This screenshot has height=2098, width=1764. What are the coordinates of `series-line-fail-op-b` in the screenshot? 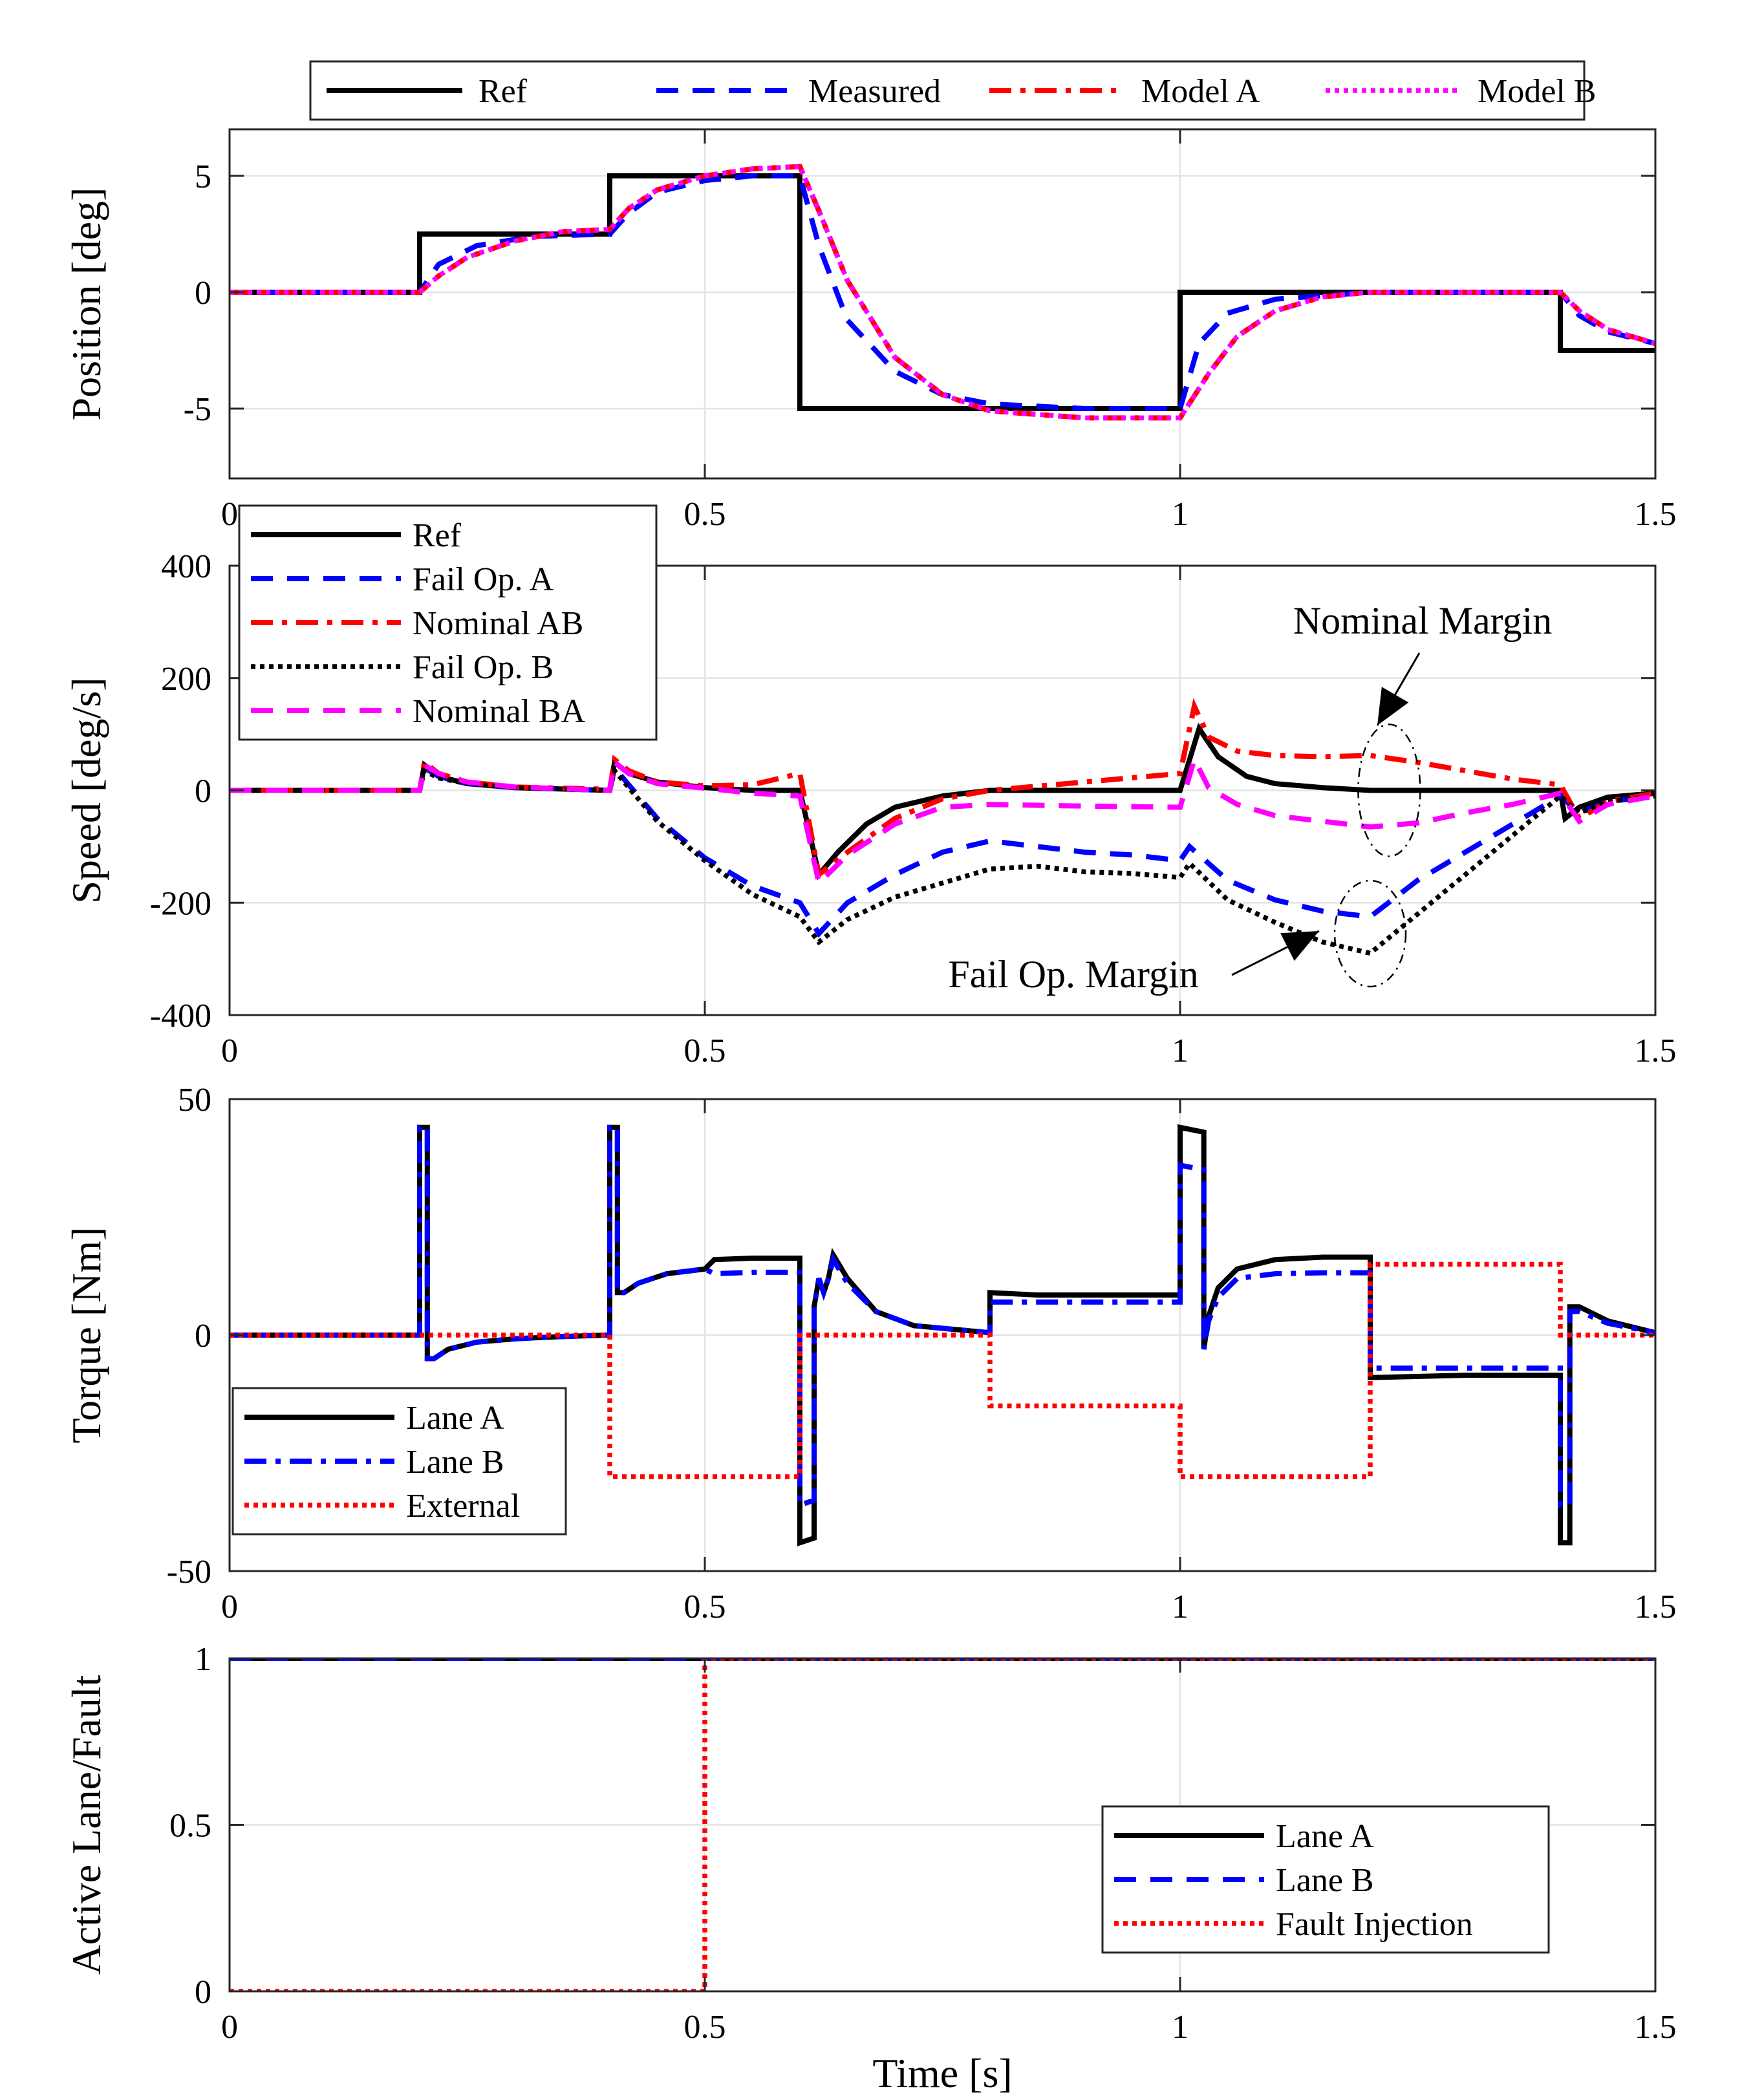 It's located at (942, 861).